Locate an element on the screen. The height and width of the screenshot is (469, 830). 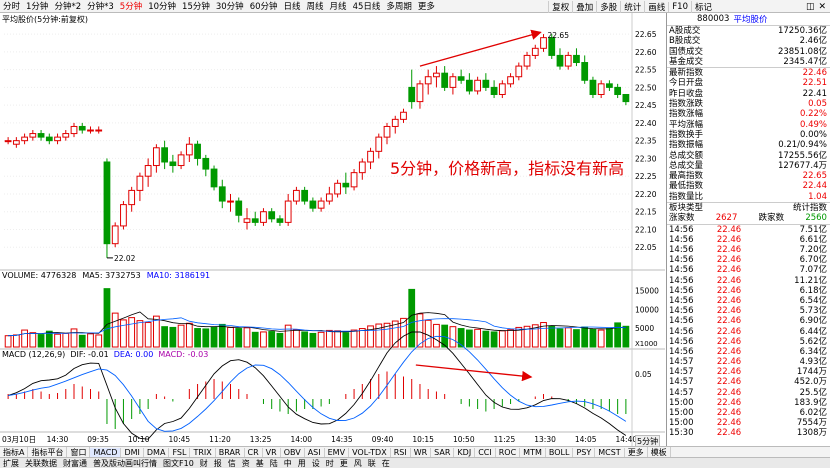
toolbar-button: 统计 is located at coordinates (632, 6).